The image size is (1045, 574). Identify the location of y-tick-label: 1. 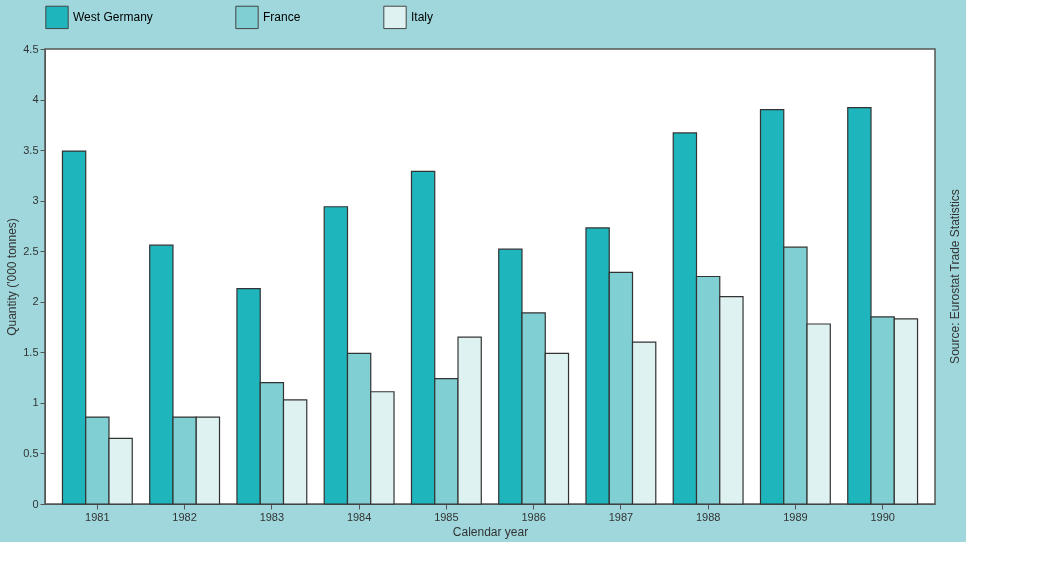
(35, 402).